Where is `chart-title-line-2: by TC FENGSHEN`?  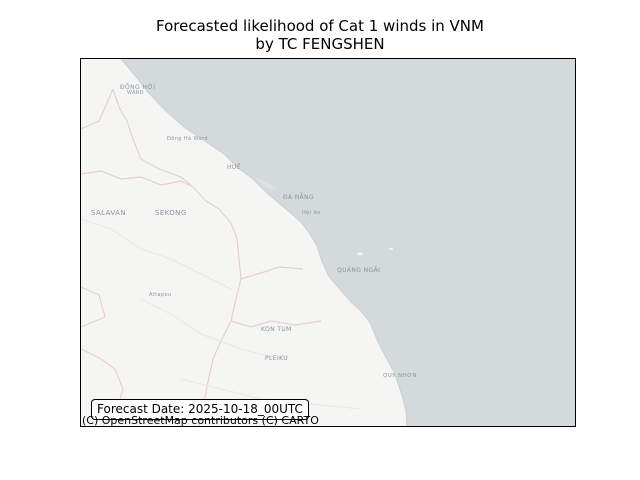
chart-title-line-2: by TC FENGSHEN is located at coordinates (320, 44).